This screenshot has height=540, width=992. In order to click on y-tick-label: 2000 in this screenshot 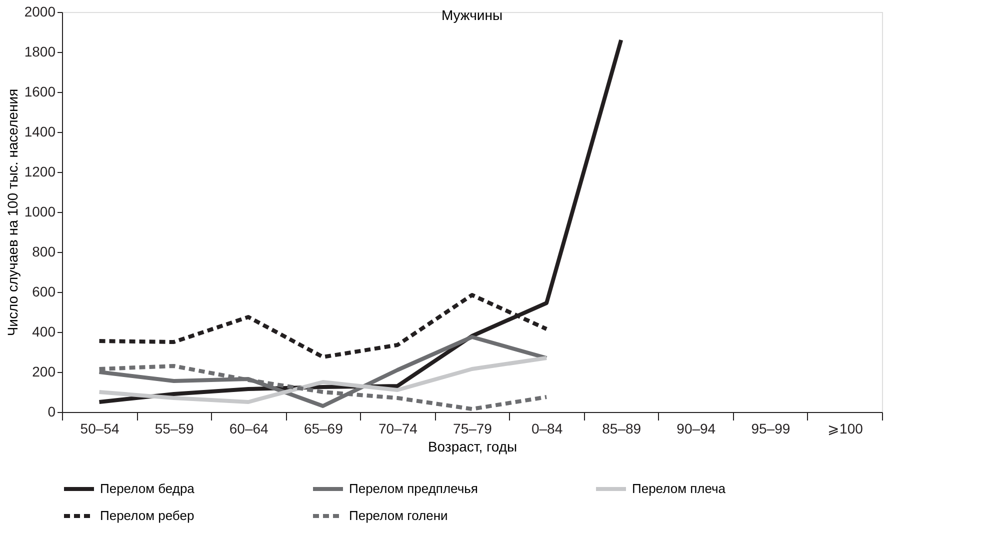, I will do `click(40, 12)`.